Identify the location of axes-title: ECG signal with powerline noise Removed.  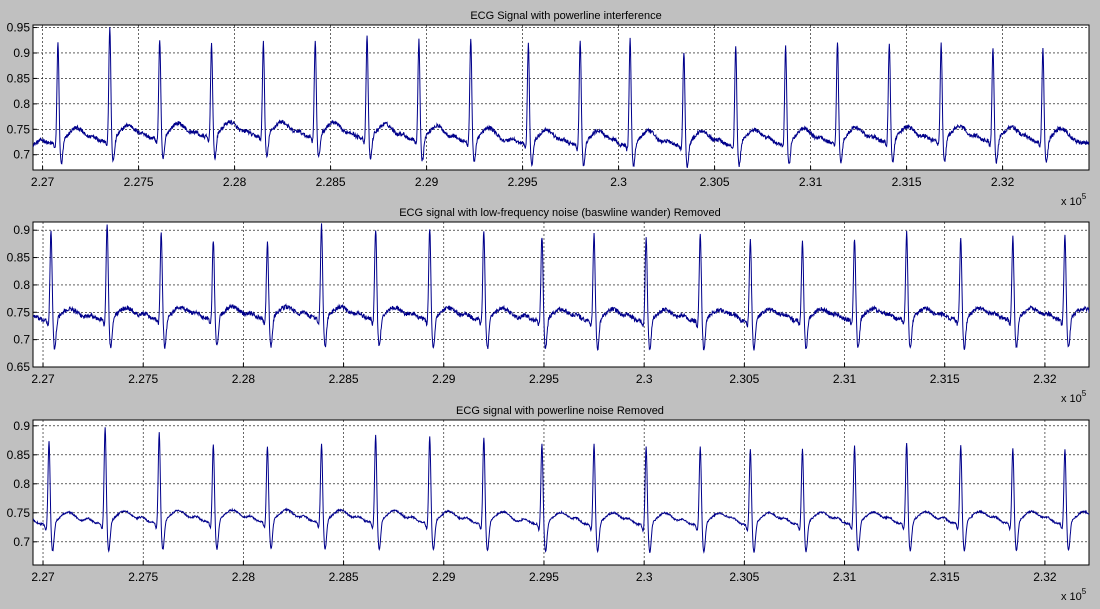
(560, 411).